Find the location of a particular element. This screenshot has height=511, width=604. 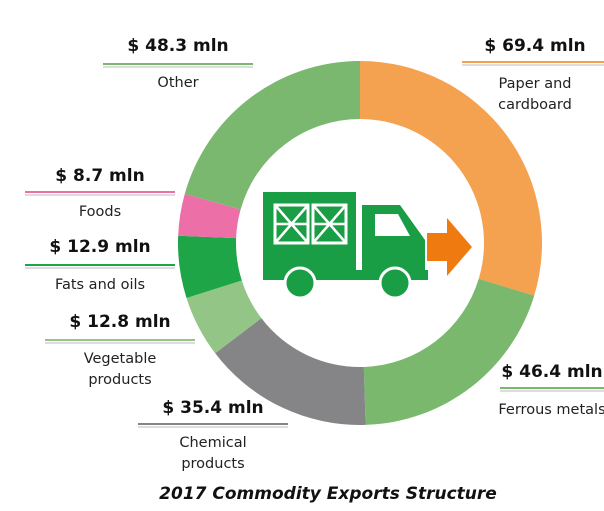

category-label: Other is located at coordinates (178, 83).